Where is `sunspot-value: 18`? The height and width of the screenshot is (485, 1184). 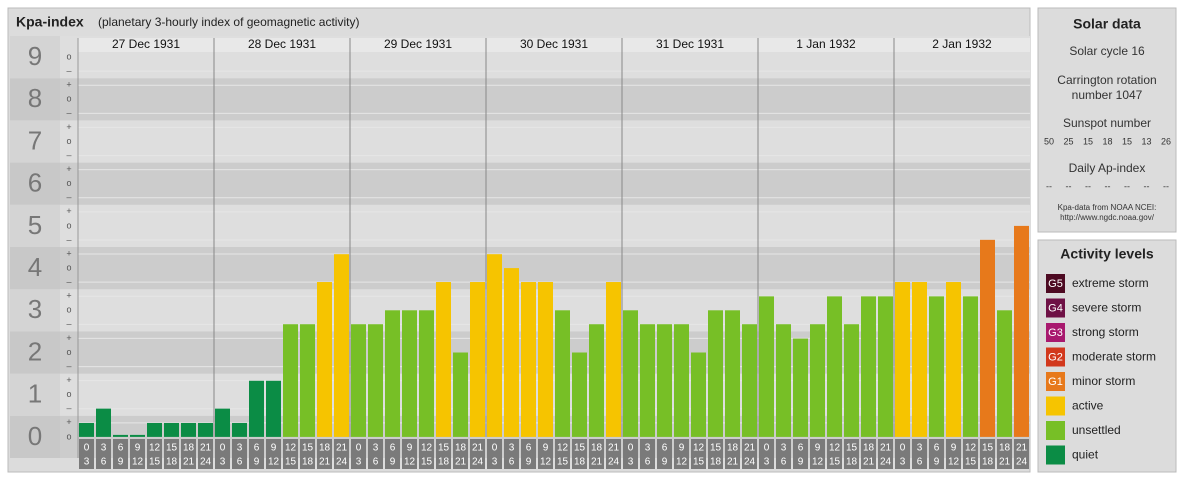 sunspot-value: 18 is located at coordinates (1107, 141).